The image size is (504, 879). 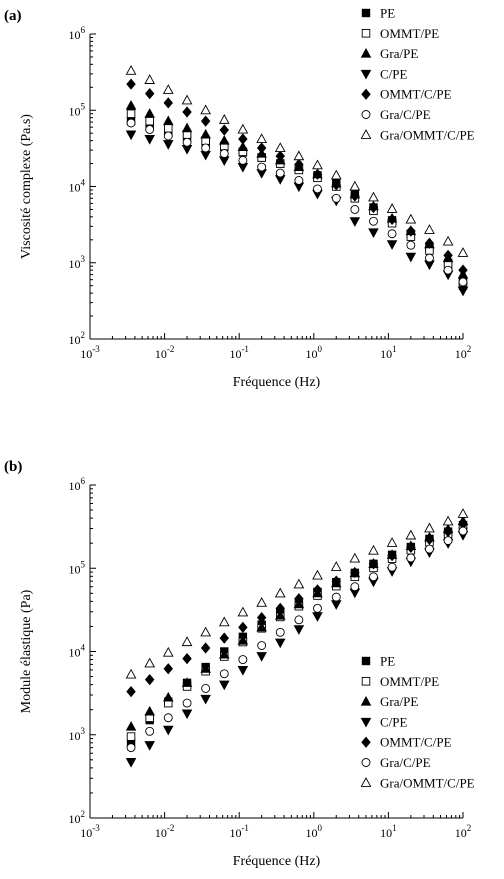 I want to click on x-tick-label: 10⁰, so click(x=314, y=831).